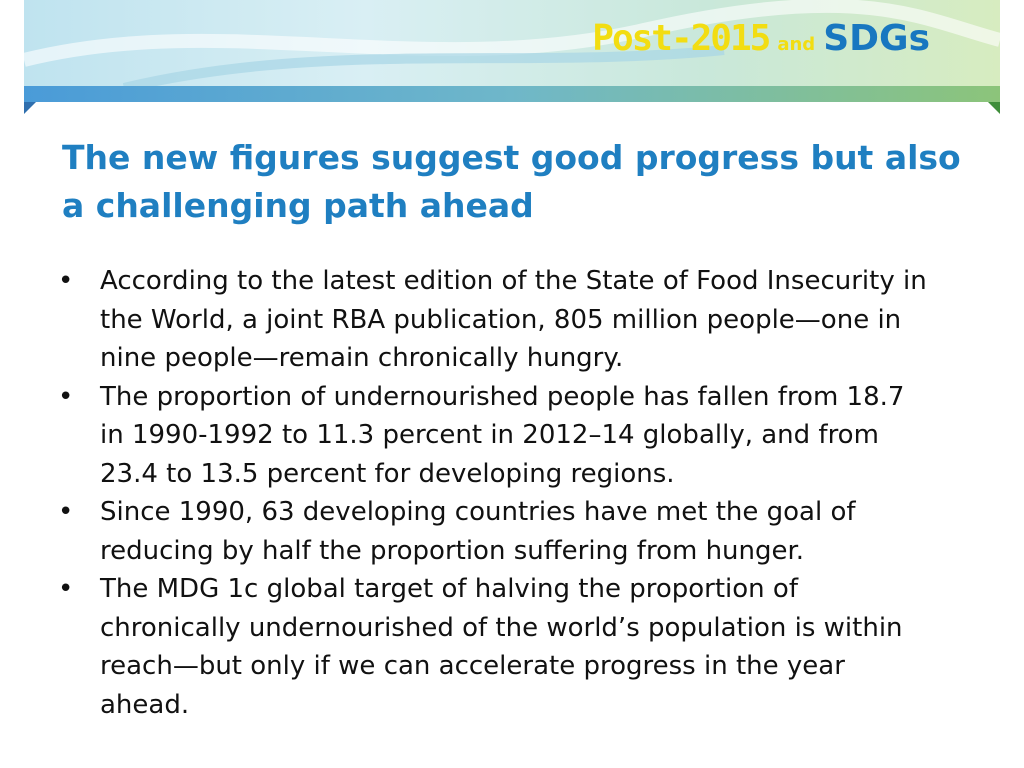  What do you see at coordinates (876, 38) in the screenshot?
I see `logo-sdgs: SDGs` at bounding box center [876, 38].